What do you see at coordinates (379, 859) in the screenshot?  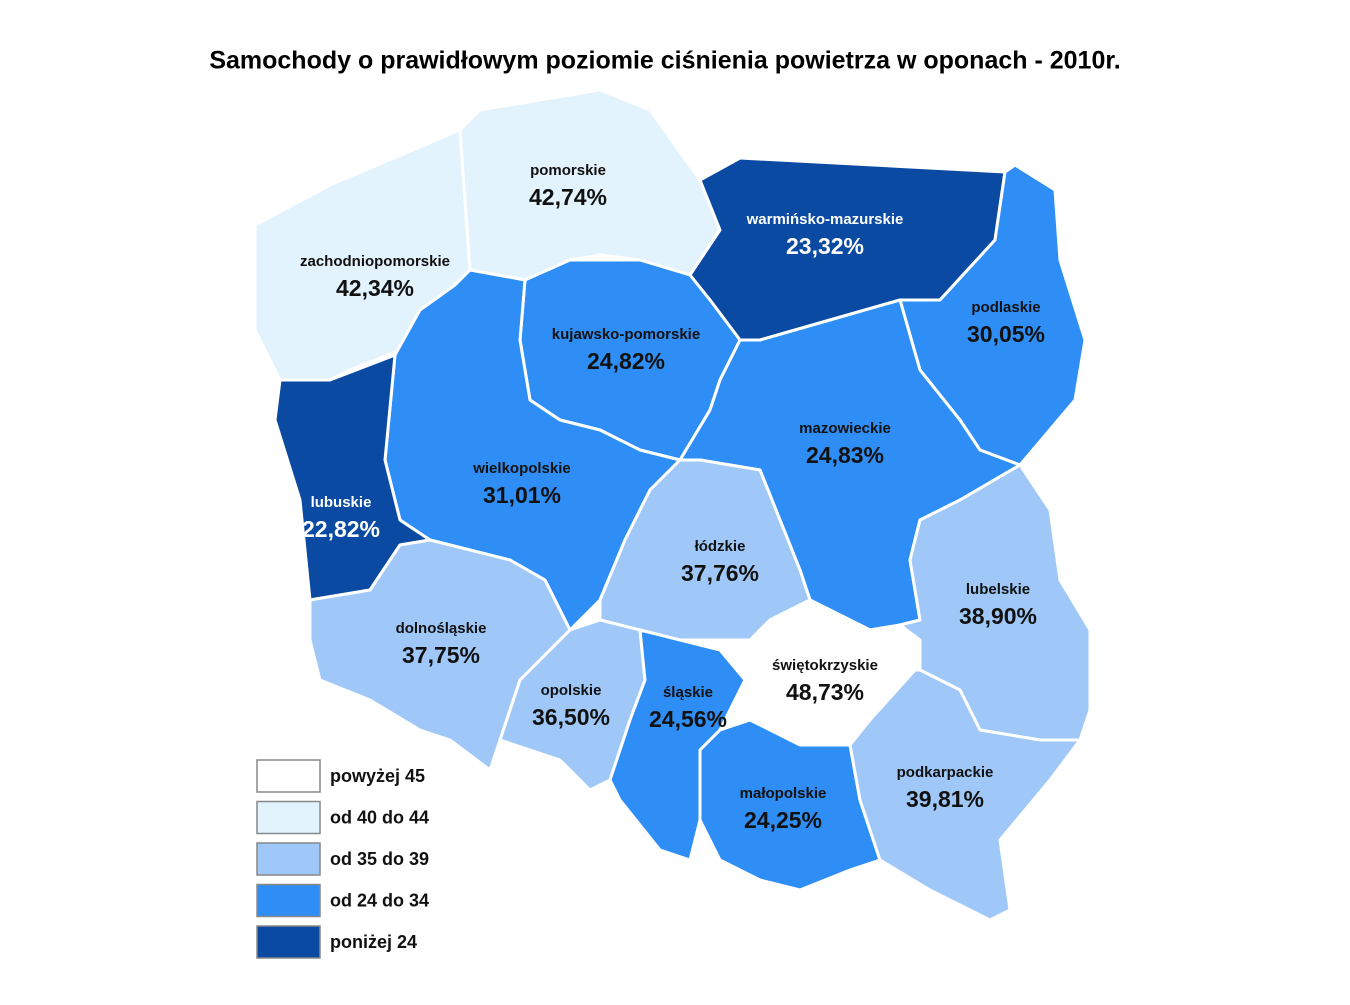 I see `legend-label: od 35 do 39` at bounding box center [379, 859].